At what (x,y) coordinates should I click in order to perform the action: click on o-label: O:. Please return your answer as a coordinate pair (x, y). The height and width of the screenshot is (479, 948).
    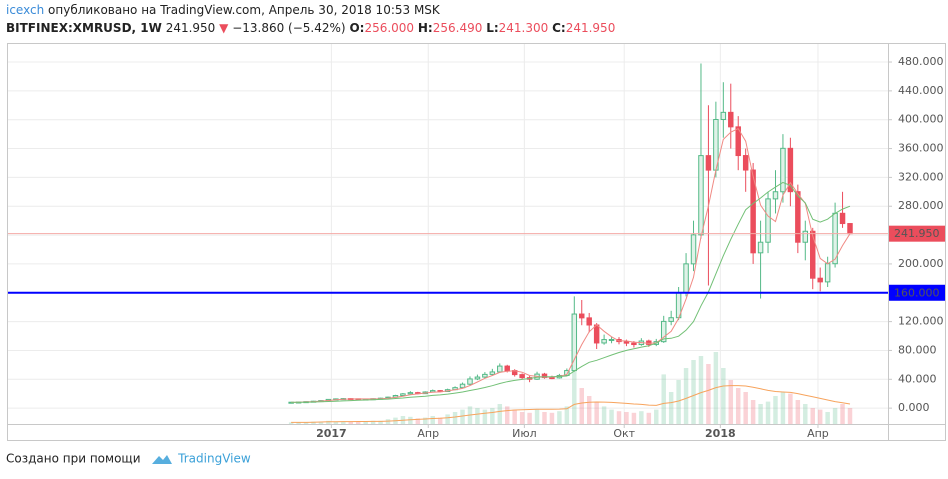
    Looking at the image, I should click on (357, 28).